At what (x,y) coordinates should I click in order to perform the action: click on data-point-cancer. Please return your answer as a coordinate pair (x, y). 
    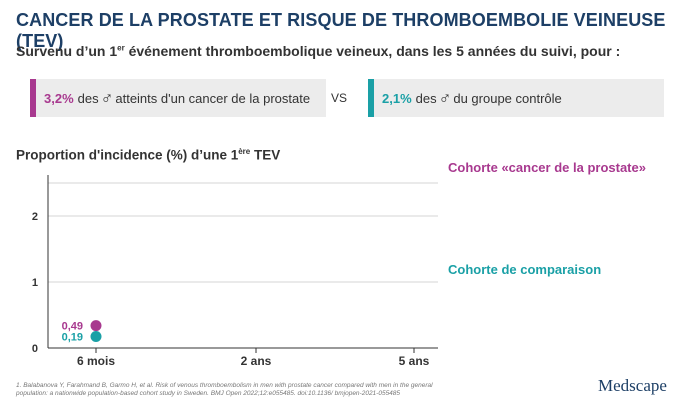
    Looking at the image, I should click on (96, 326).